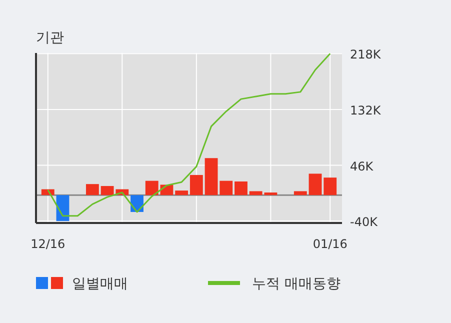 Image resolution: width=451 pixels, height=323 pixels. I want to click on x-tick-label: 01/16, so click(330, 244).